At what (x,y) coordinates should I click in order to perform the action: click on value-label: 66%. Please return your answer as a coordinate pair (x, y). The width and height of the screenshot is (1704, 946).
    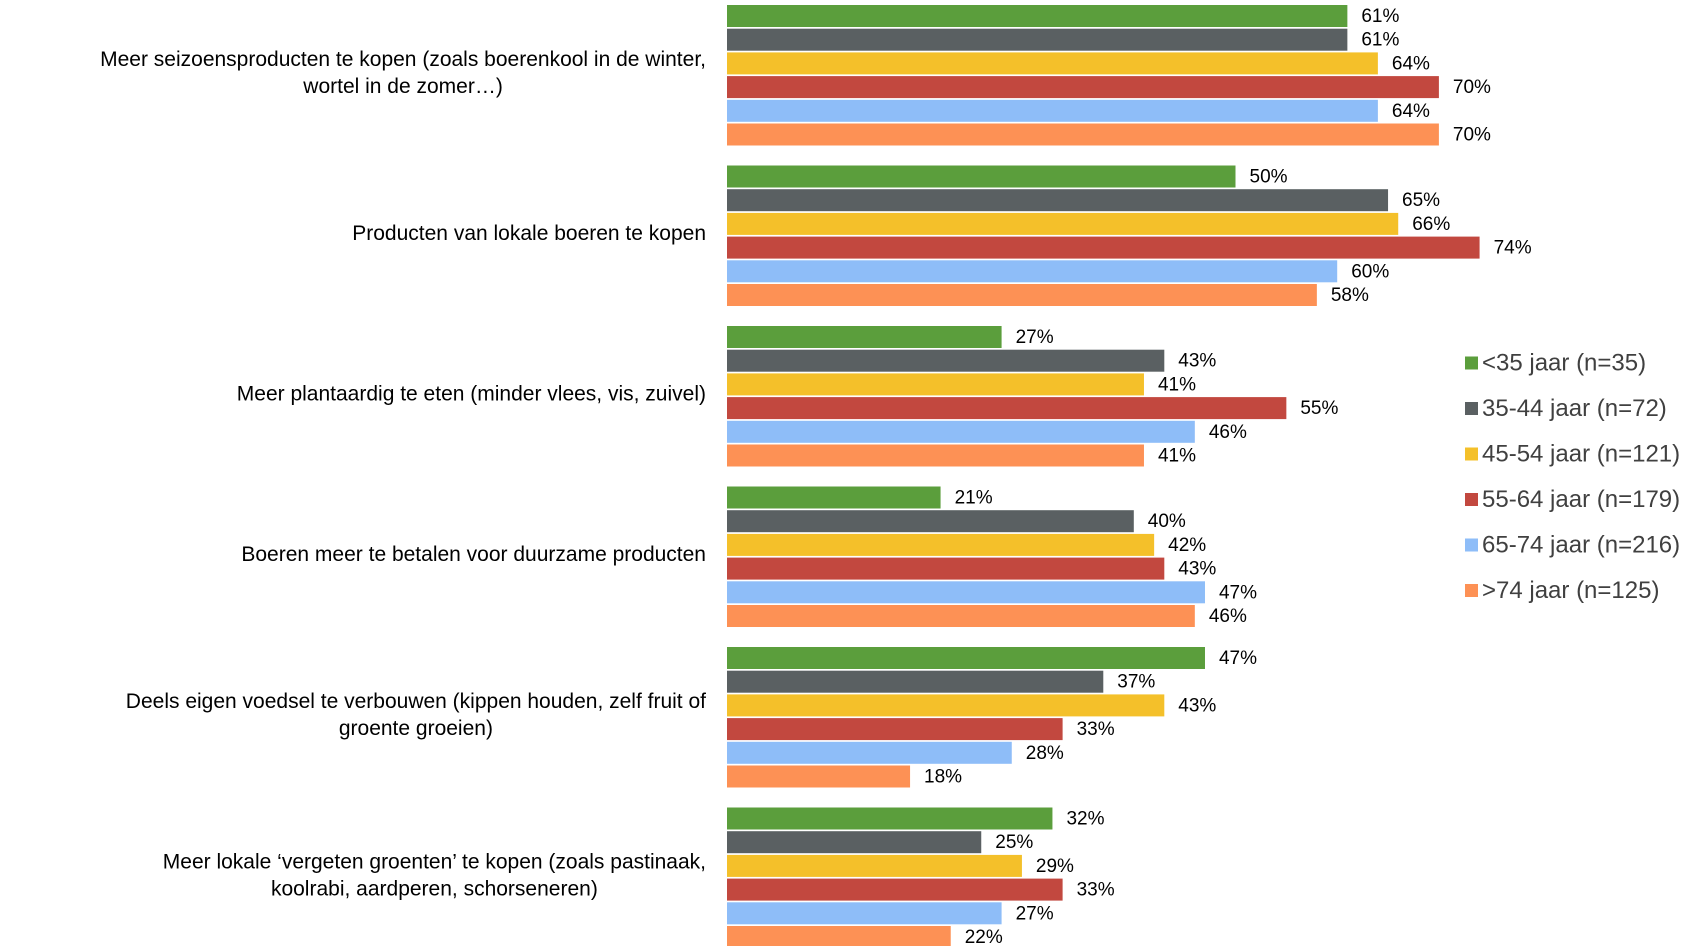
    Looking at the image, I should click on (1431, 224).